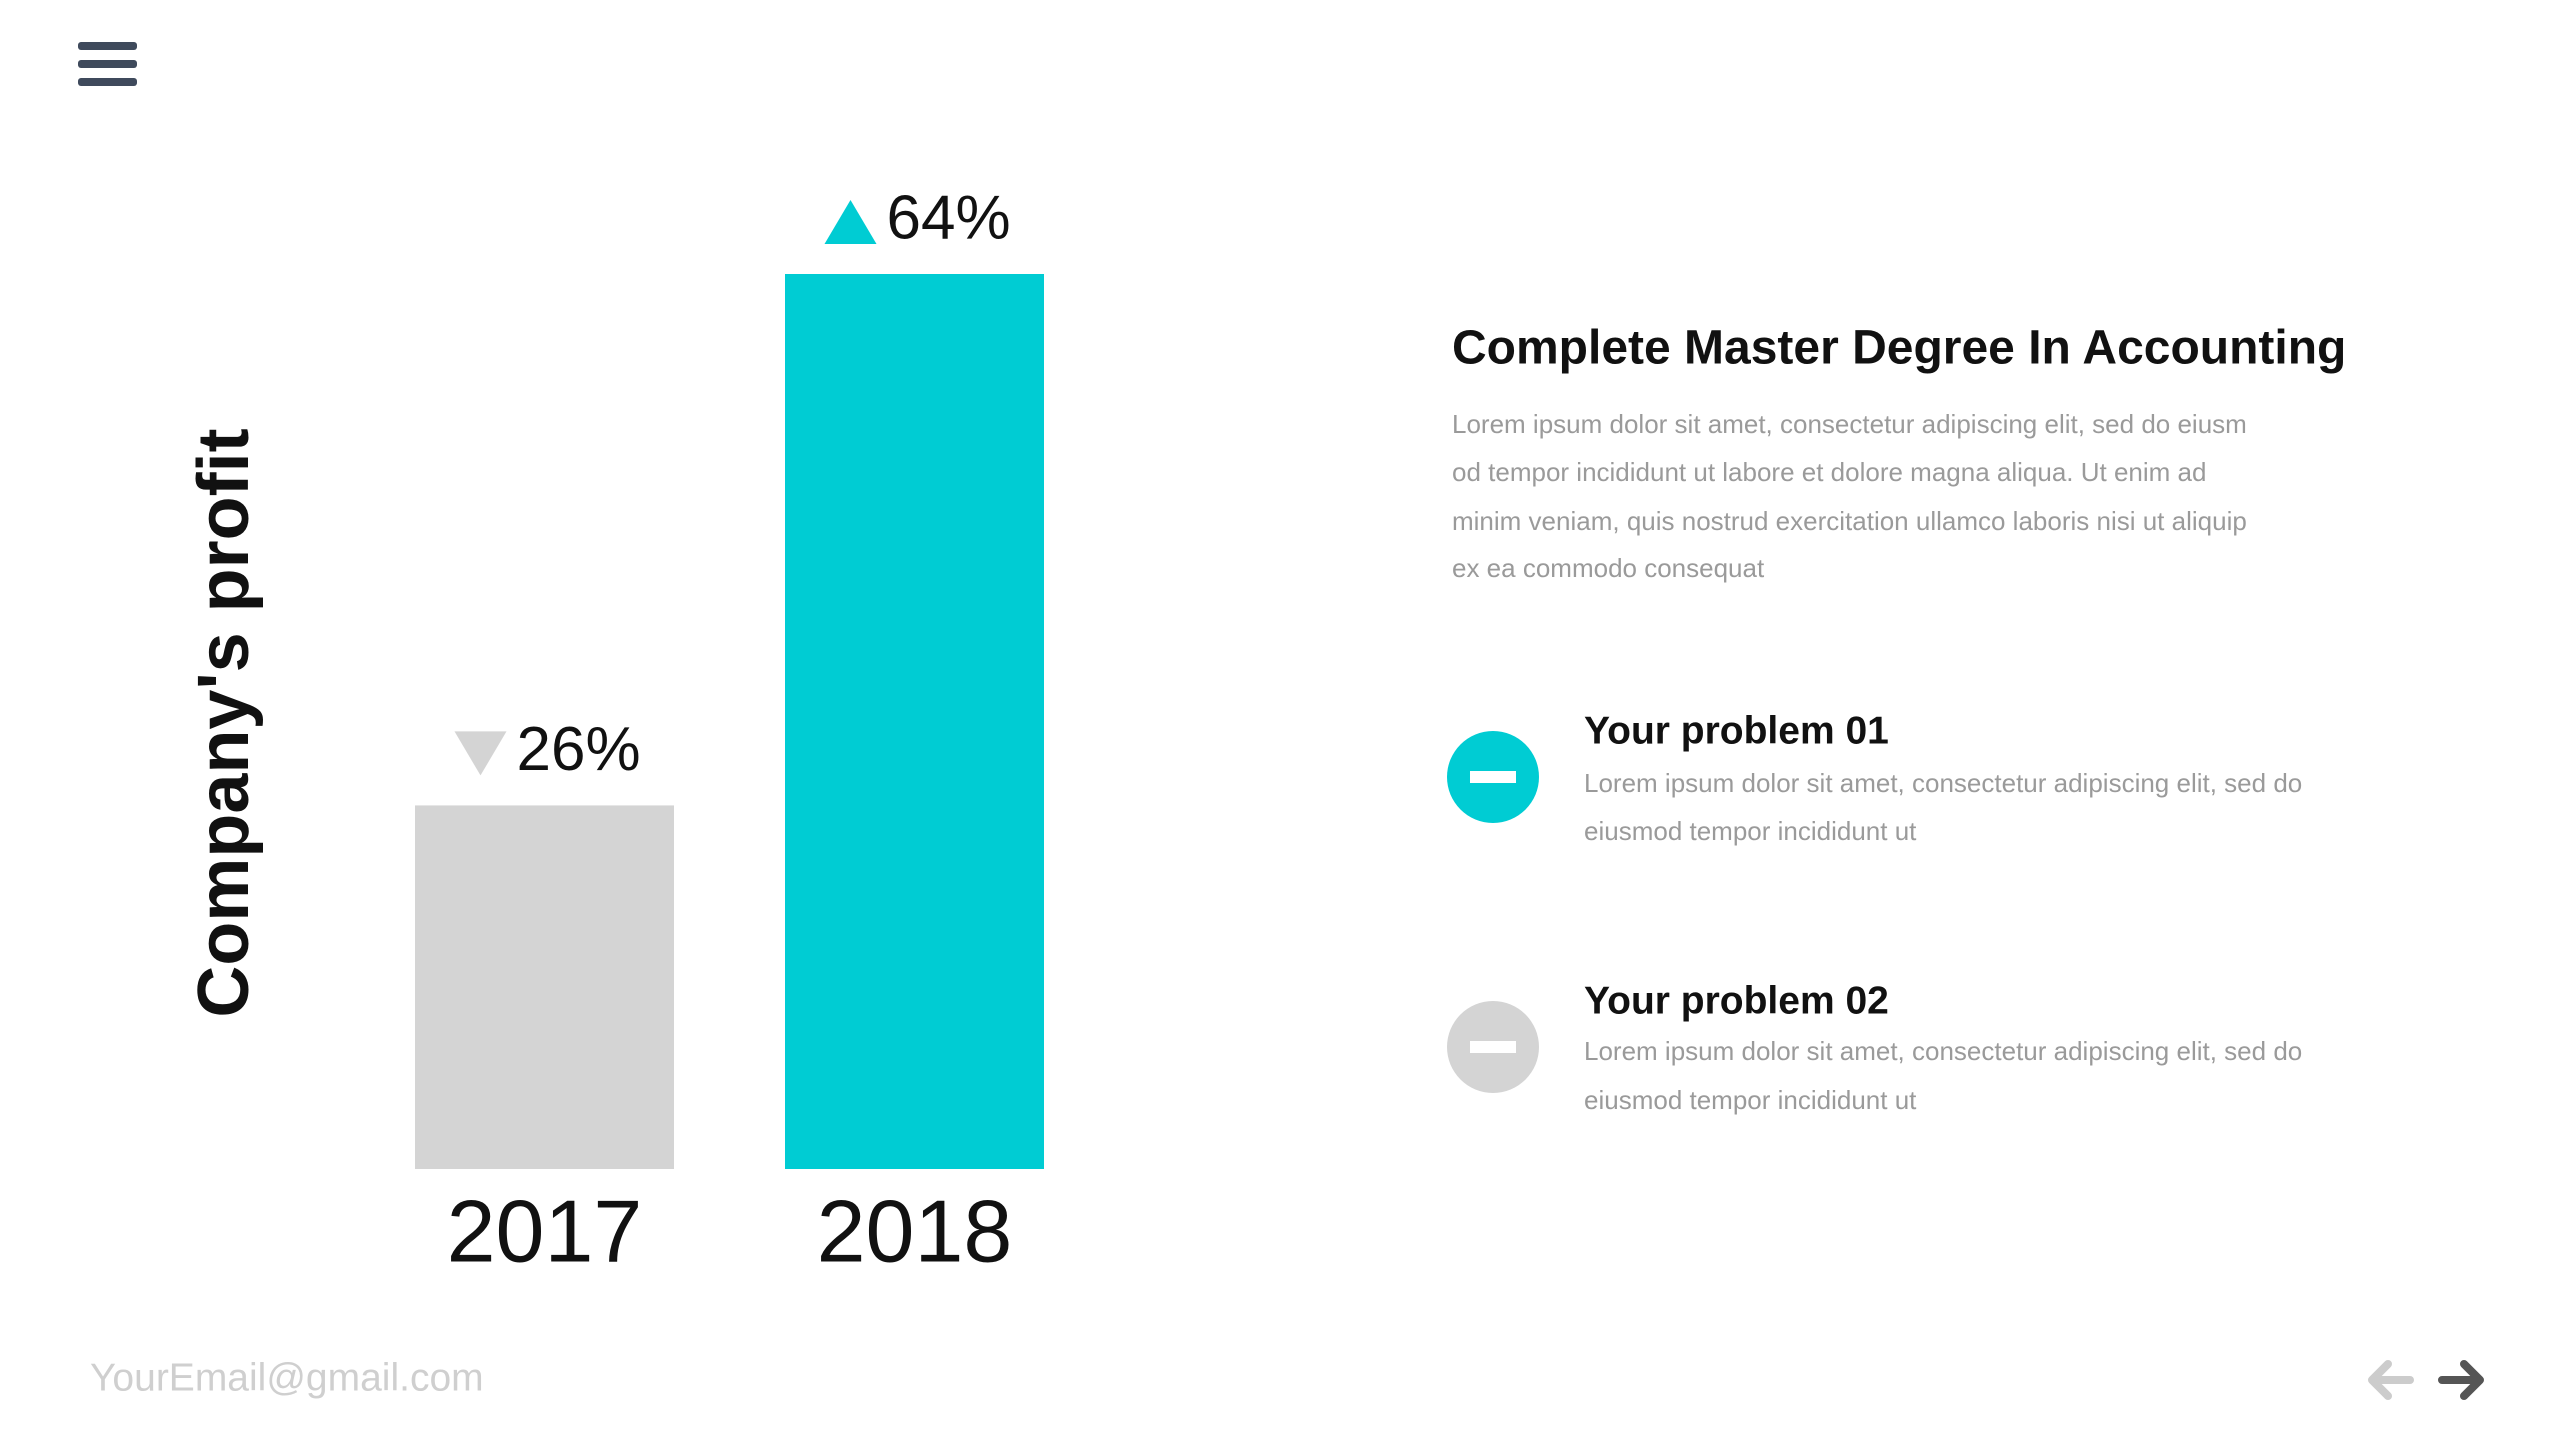 The image size is (2560, 1440). Describe the element at coordinates (579, 749) in the screenshot. I see `value-label: 26%` at that location.